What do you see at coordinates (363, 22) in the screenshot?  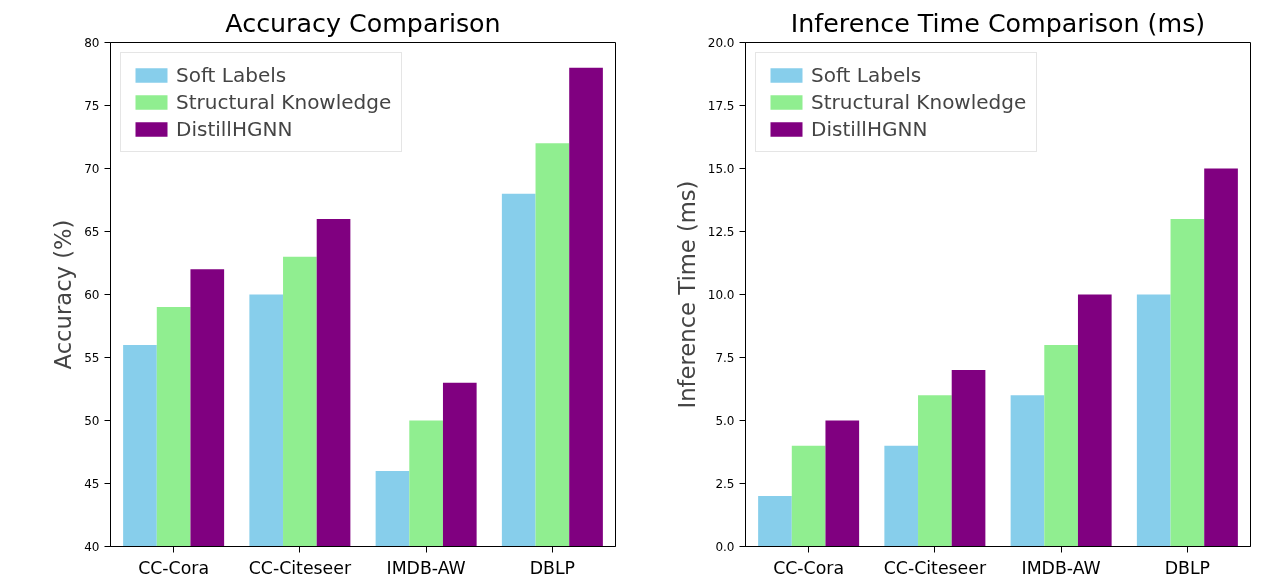 I see `chart-title: Accuracy Comparison` at bounding box center [363, 22].